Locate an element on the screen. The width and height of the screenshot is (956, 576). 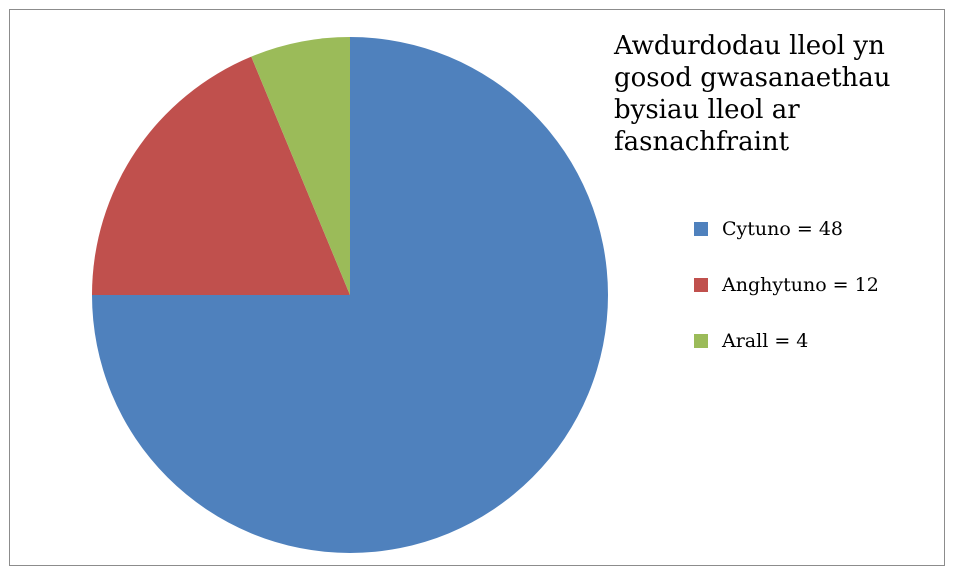
legend-item-arall: Arall = 4 is located at coordinates (786, 341).